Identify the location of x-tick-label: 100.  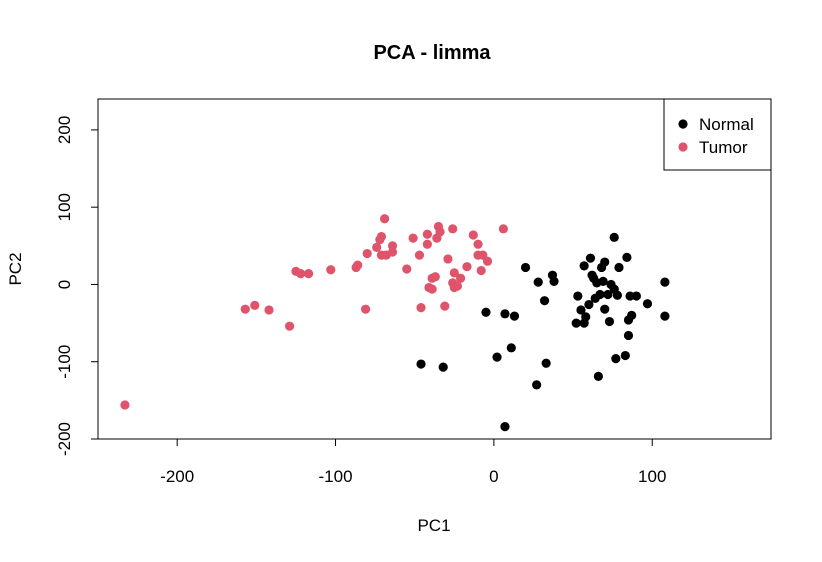
(652, 476).